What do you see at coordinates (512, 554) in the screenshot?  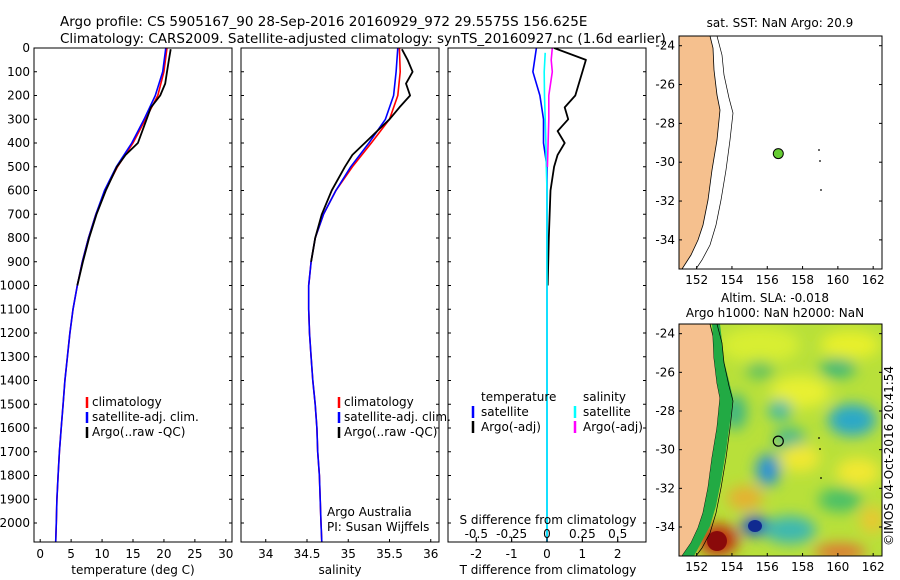 I see `x-tick-label: -1` at bounding box center [512, 554].